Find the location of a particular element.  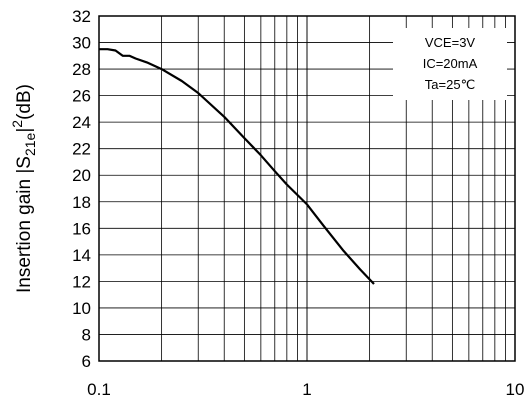

y-tick-label: 18 is located at coordinates (81, 202).